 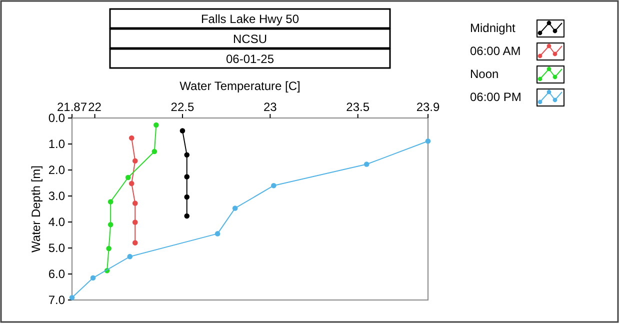 I want to click on x-tick-label: 23, so click(x=270, y=107).